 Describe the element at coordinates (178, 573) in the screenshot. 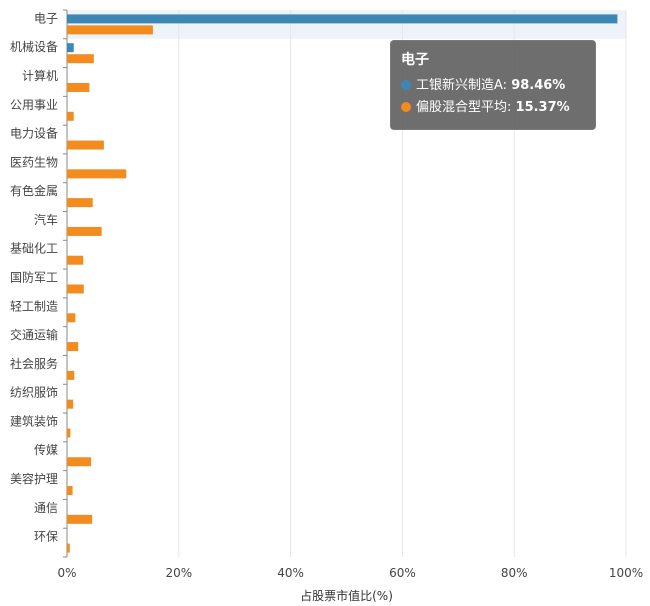

I see `x-tick-label: 20%` at that location.